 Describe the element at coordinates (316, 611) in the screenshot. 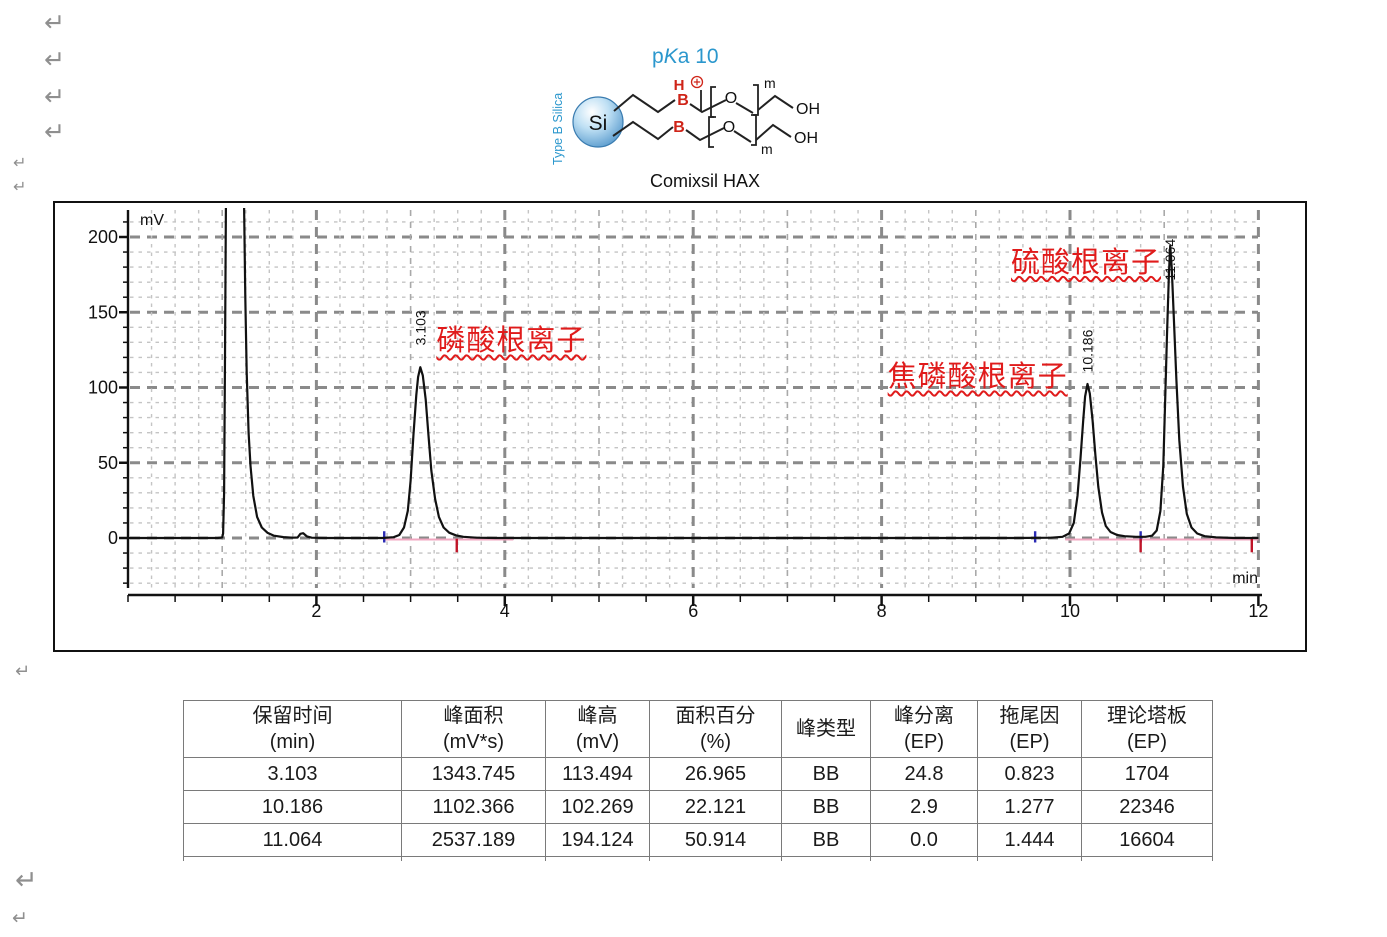

I see `x-tick-label: 2` at that location.